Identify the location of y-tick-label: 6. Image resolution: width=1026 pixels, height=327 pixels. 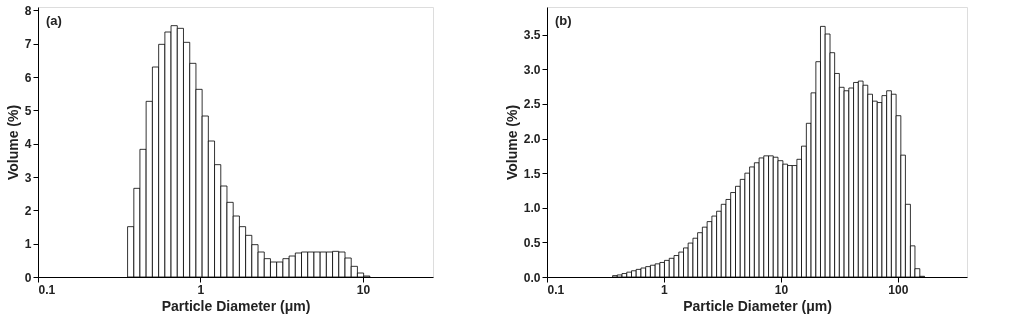
(28, 77).